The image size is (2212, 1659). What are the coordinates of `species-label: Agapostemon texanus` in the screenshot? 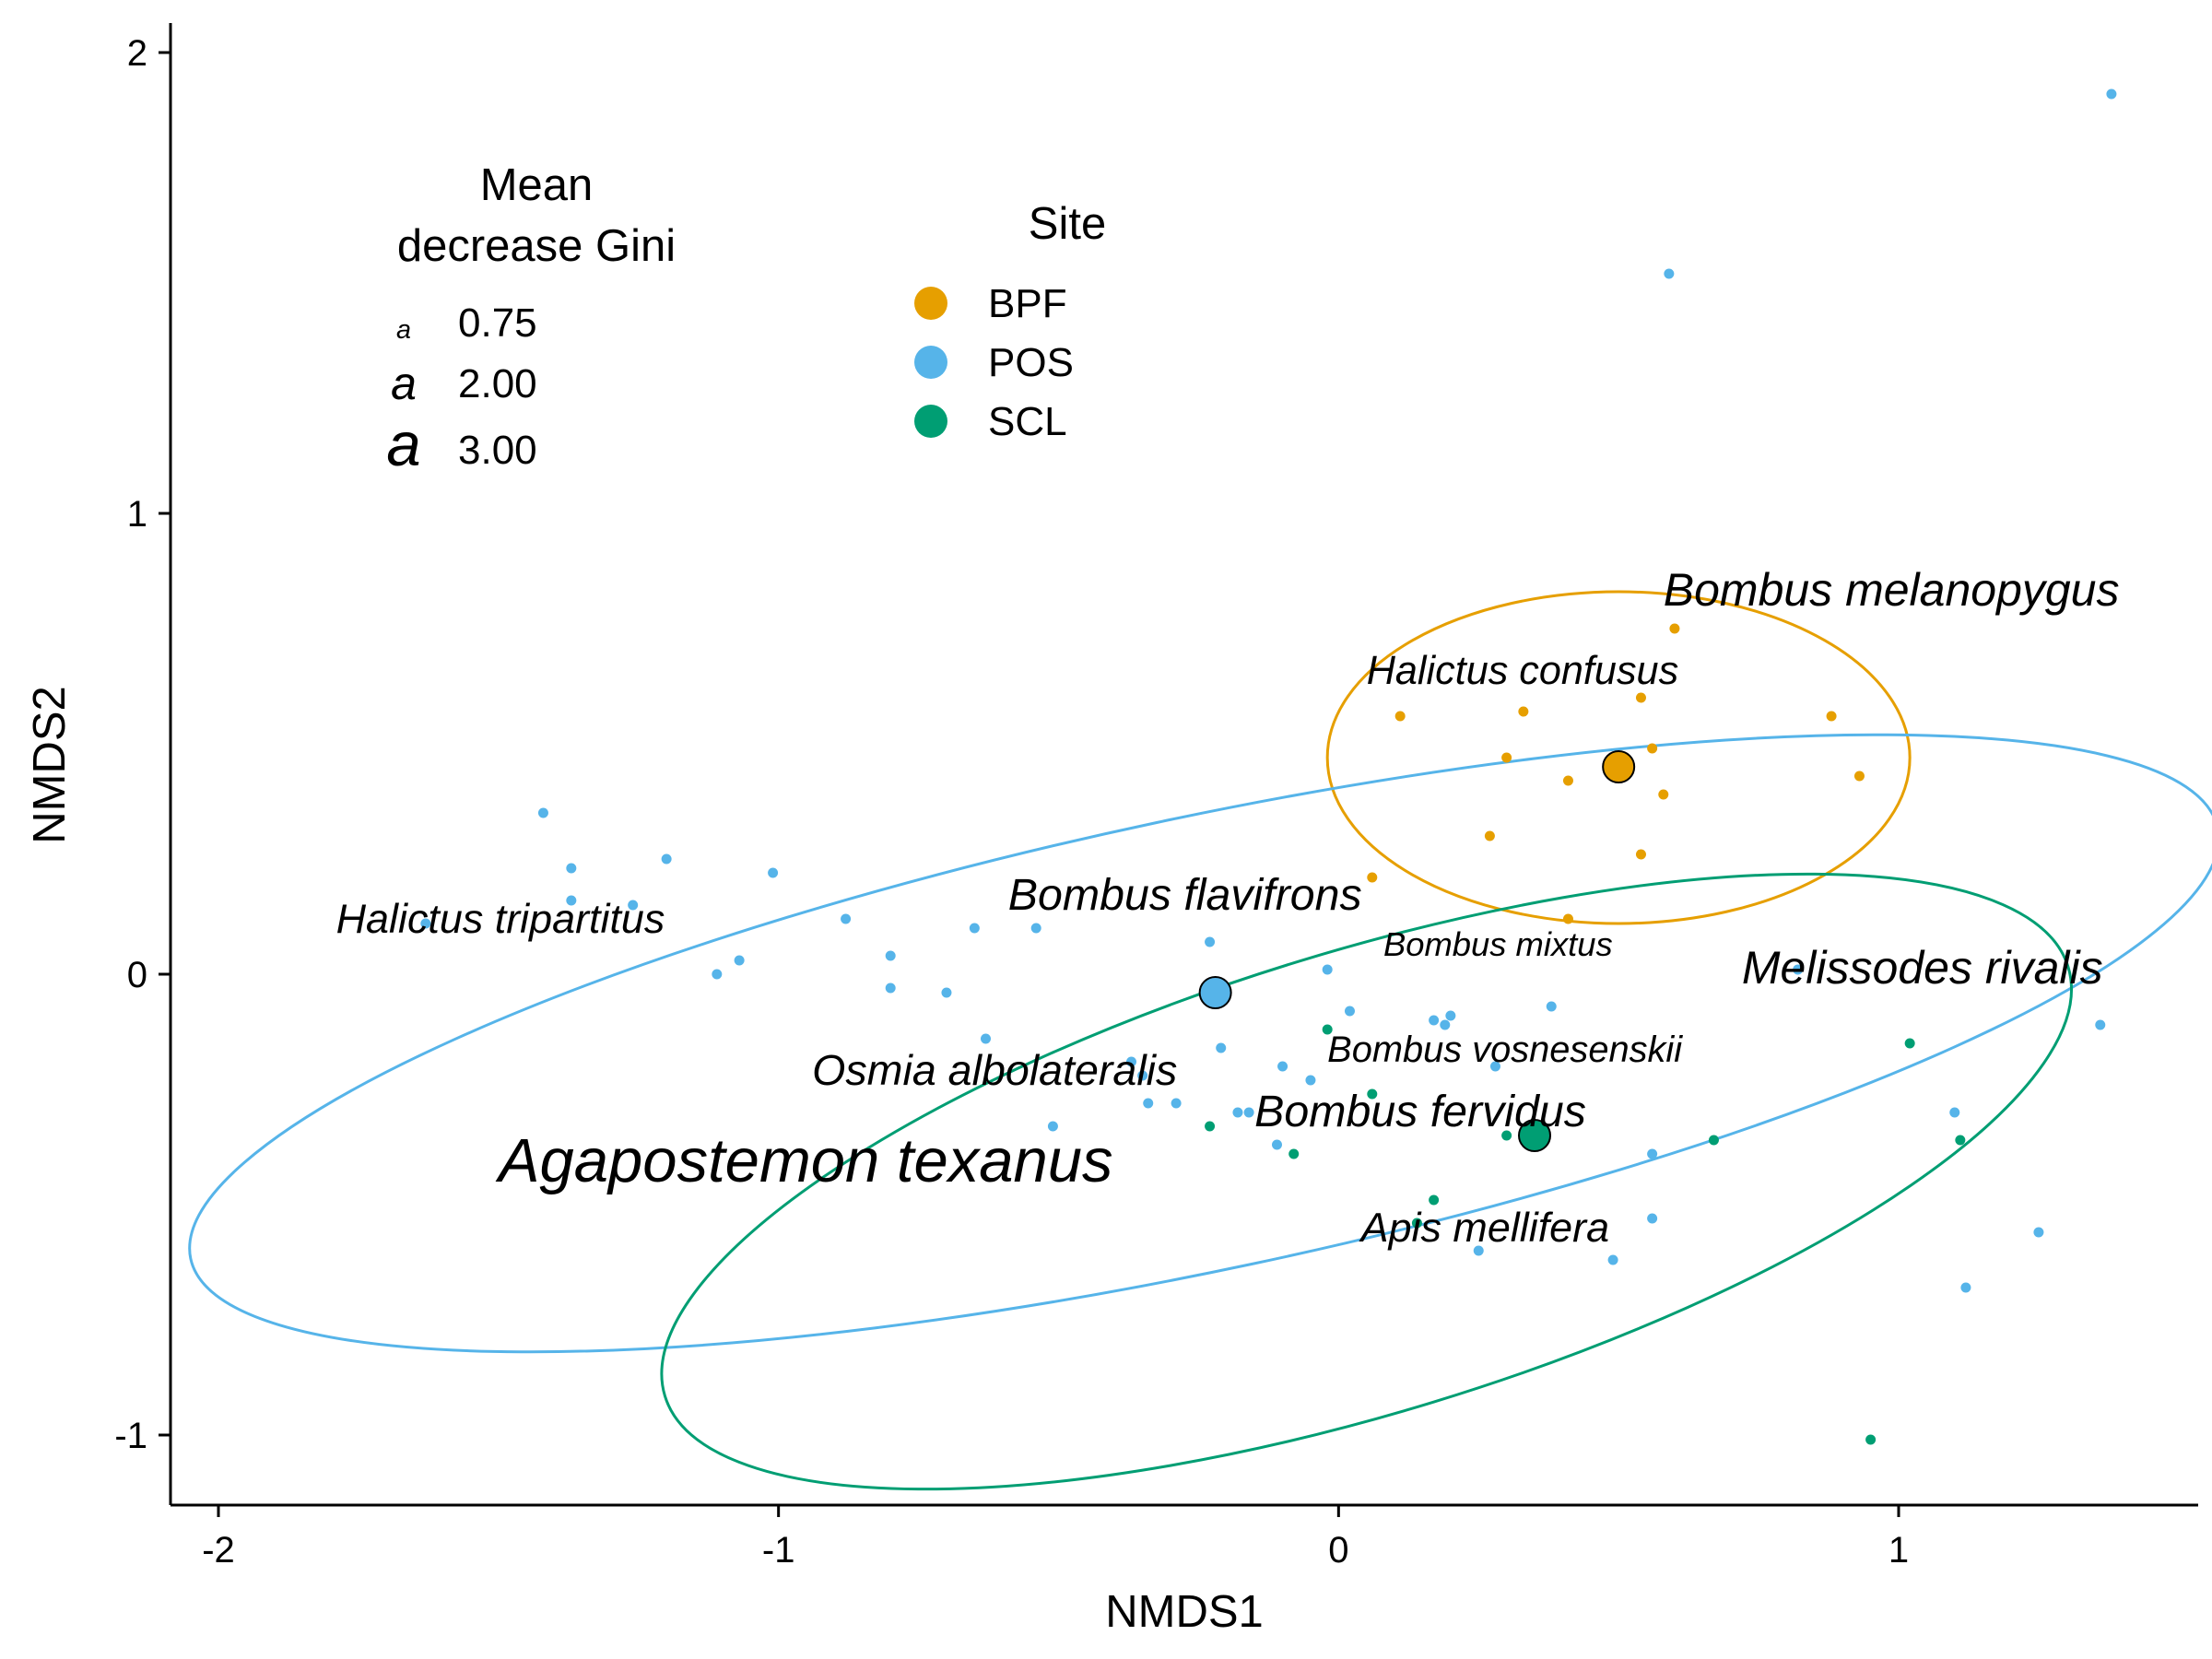 It's located at (804, 1160).